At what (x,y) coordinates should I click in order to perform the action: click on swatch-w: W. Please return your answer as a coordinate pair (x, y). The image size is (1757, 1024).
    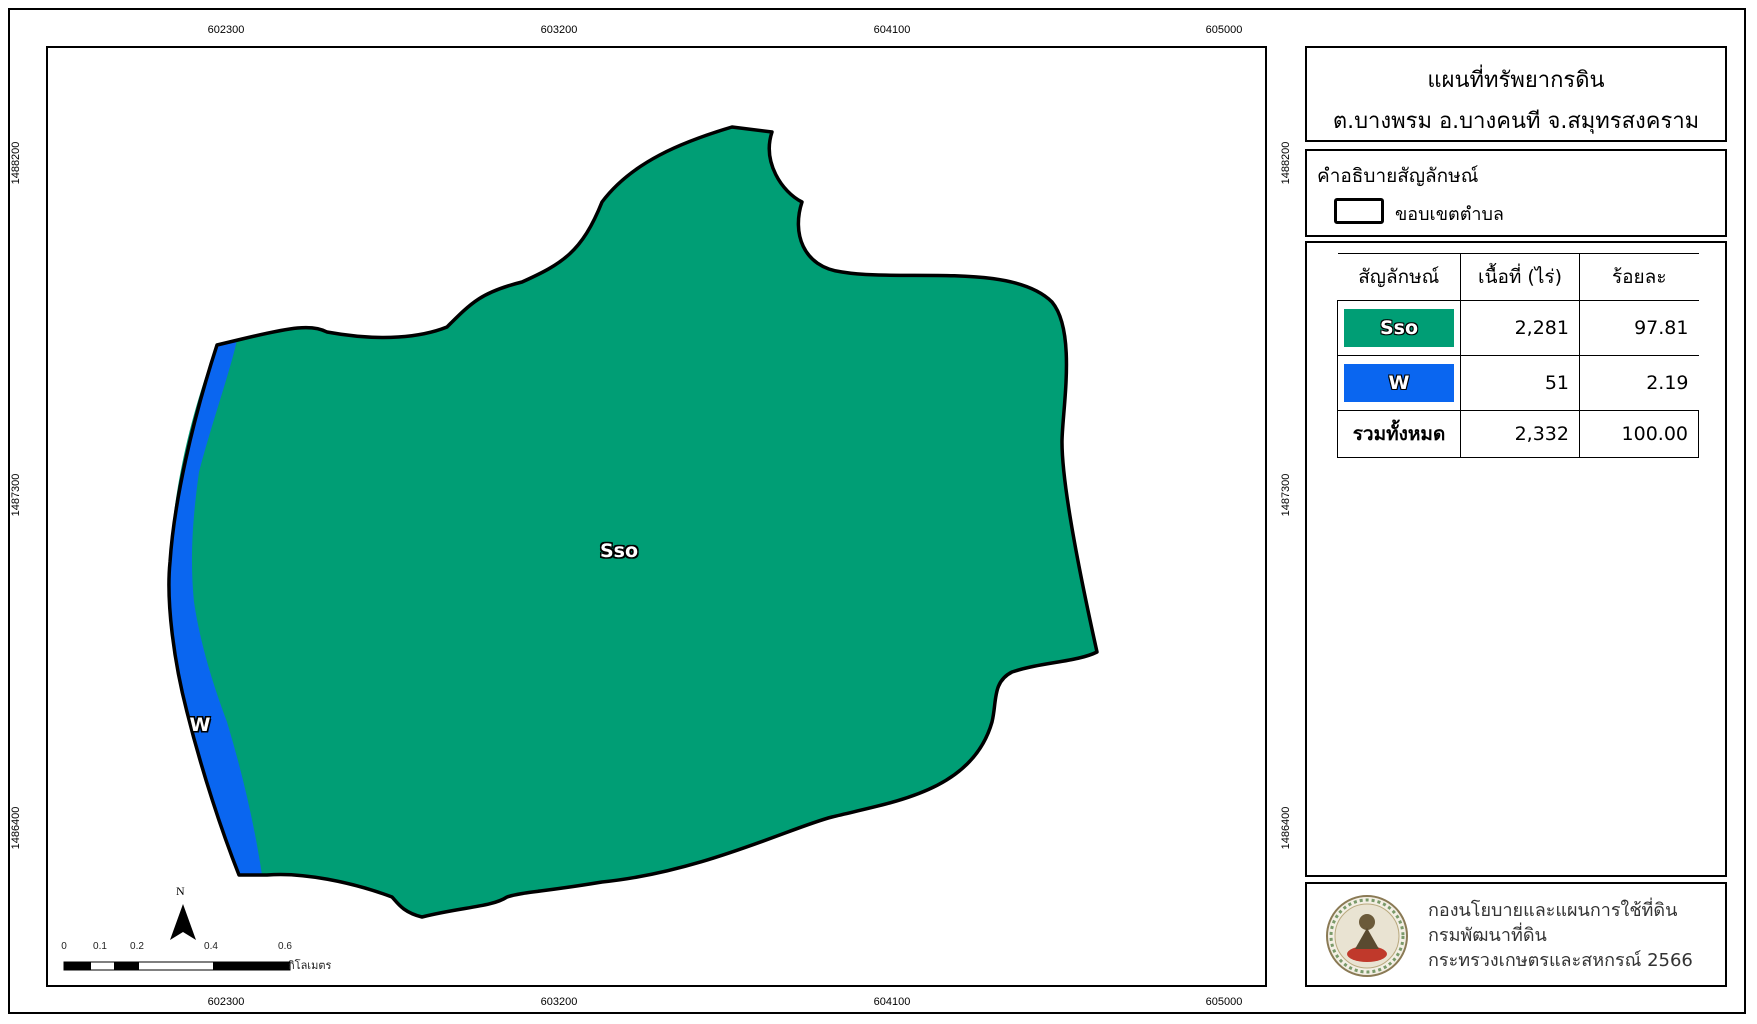
    Looking at the image, I should click on (1399, 383).